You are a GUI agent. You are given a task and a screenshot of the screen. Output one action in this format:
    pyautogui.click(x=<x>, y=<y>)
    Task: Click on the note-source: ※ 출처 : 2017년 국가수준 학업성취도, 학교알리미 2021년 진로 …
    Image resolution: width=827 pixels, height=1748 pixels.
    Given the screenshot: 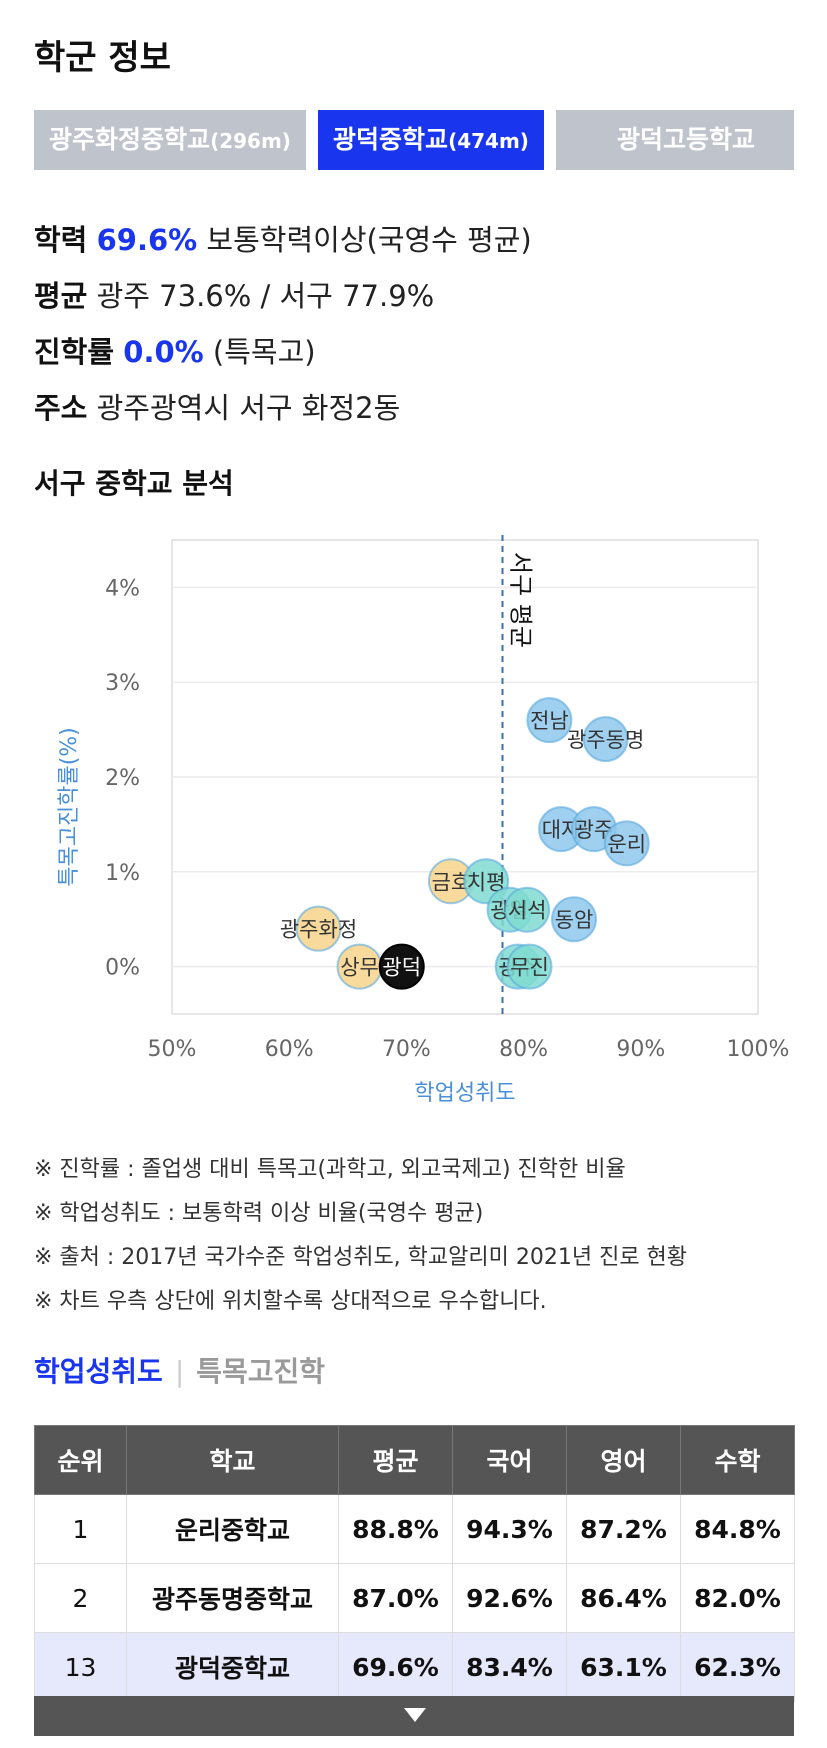 What is the action you would take?
    pyautogui.click(x=361, y=1257)
    